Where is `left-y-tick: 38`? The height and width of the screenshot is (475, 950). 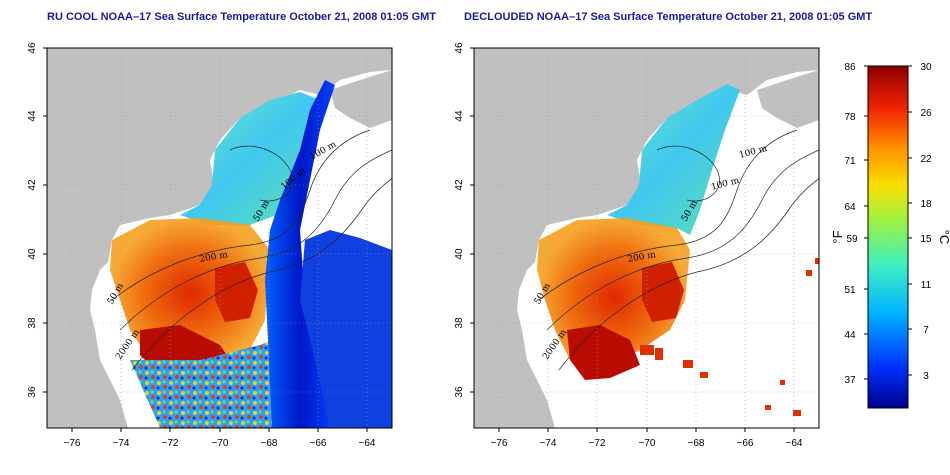
left-y-tick: 38 is located at coordinates (32, 323).